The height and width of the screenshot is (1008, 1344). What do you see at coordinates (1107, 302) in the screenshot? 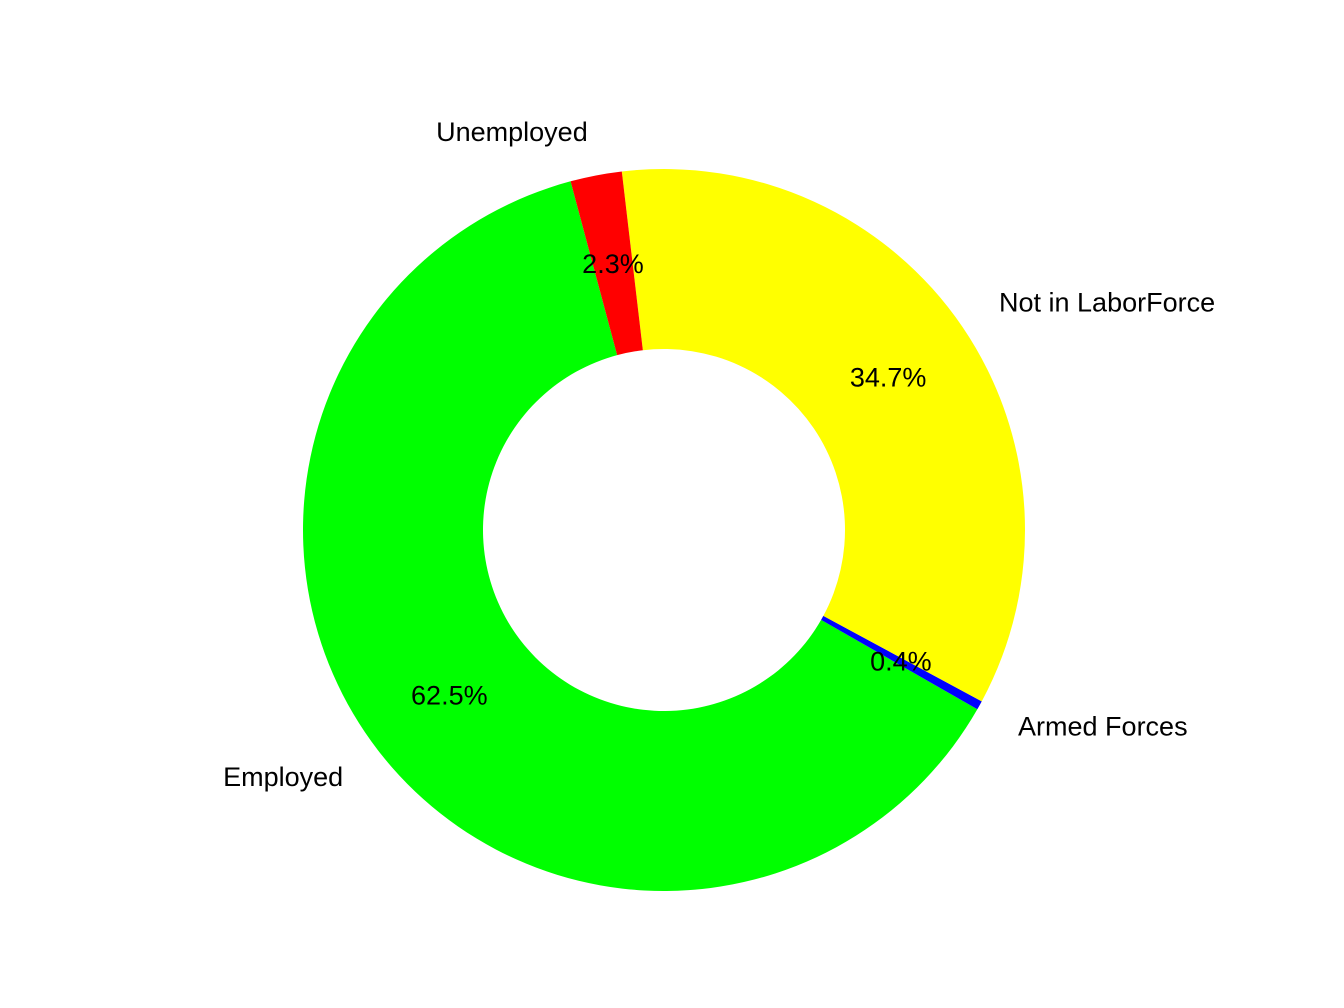
I see `category-label-not-in-laborforce: Not in LaborForce` at bounding box center [1107, 302].